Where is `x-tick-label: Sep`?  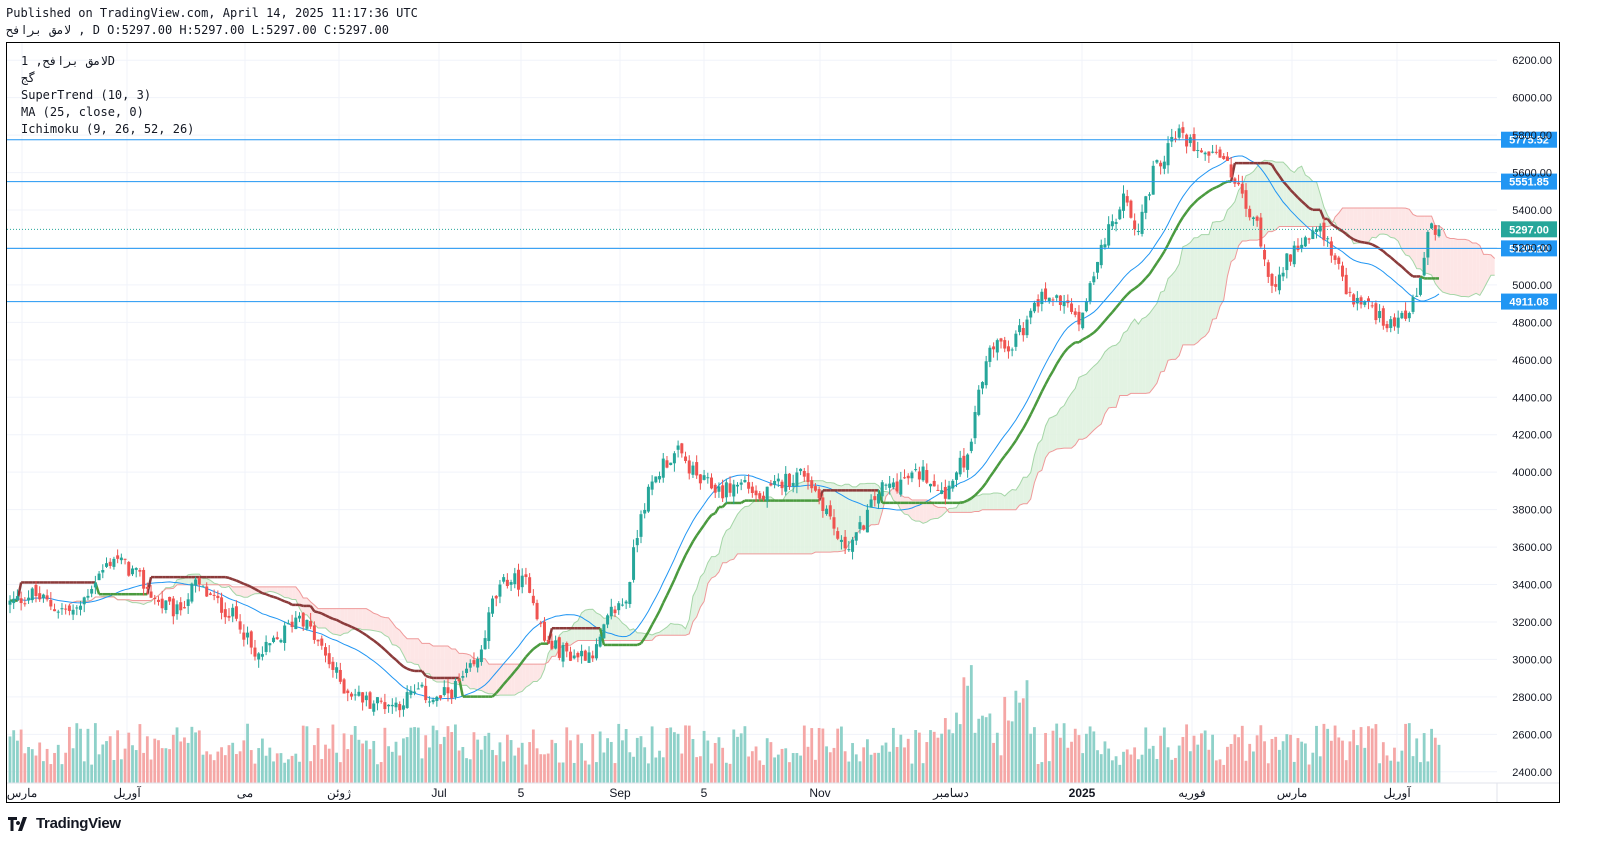 x-tick-label: Sep is located at coordinates (620, 793).